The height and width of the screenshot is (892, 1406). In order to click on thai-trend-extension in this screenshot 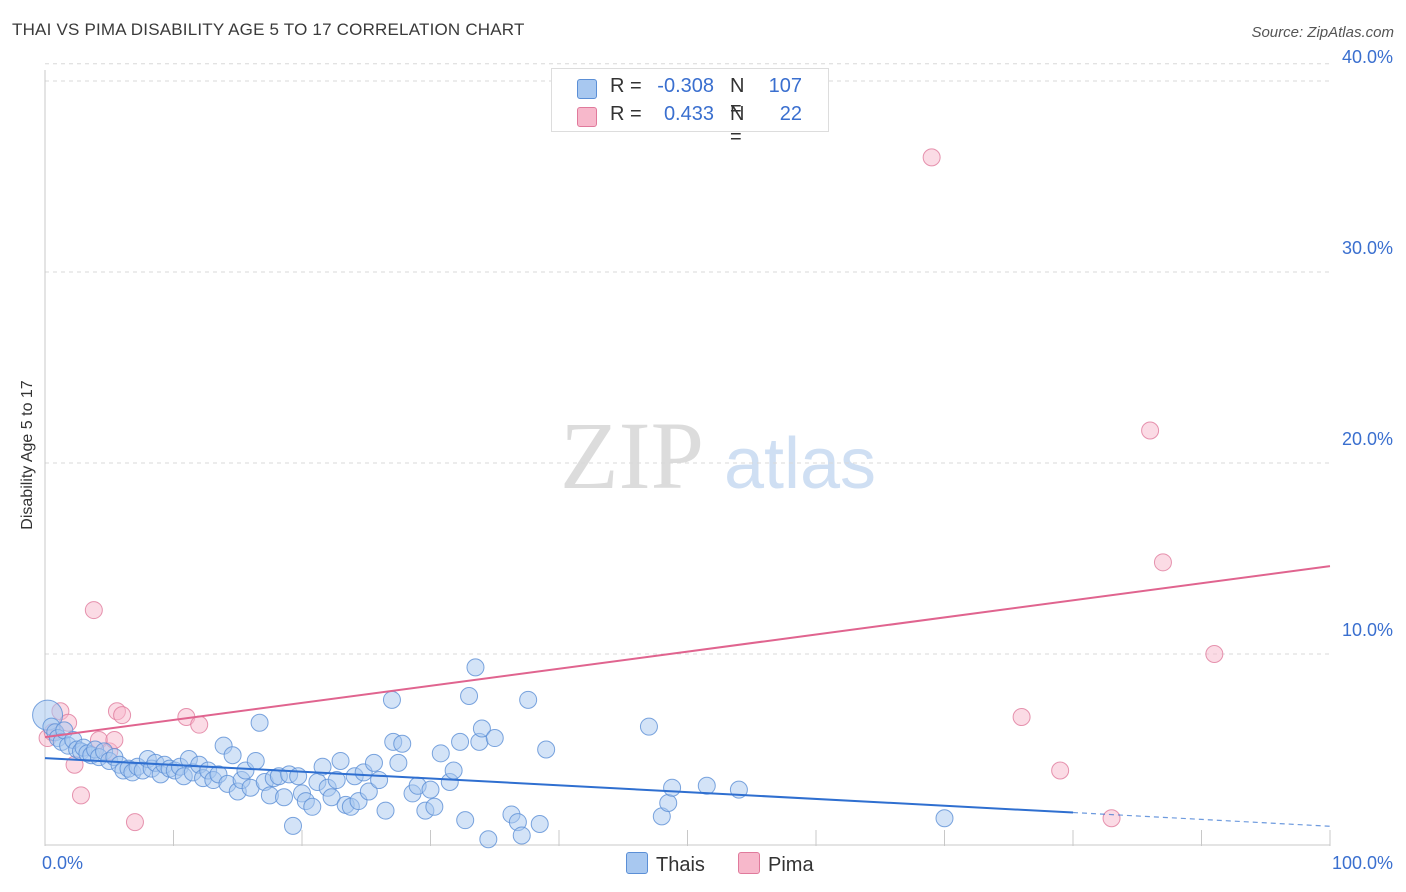, I will do `click(1201, 819)`.